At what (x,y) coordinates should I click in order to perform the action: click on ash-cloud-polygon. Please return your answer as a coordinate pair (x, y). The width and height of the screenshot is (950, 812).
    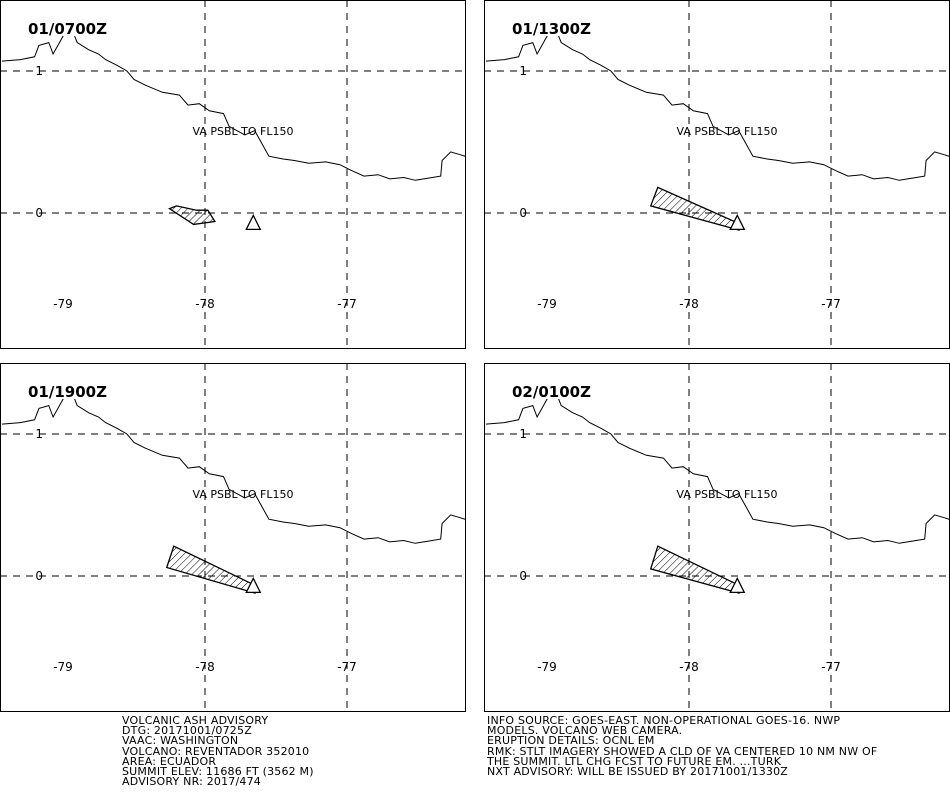
    Looking at the image, I should click on (192, 215).